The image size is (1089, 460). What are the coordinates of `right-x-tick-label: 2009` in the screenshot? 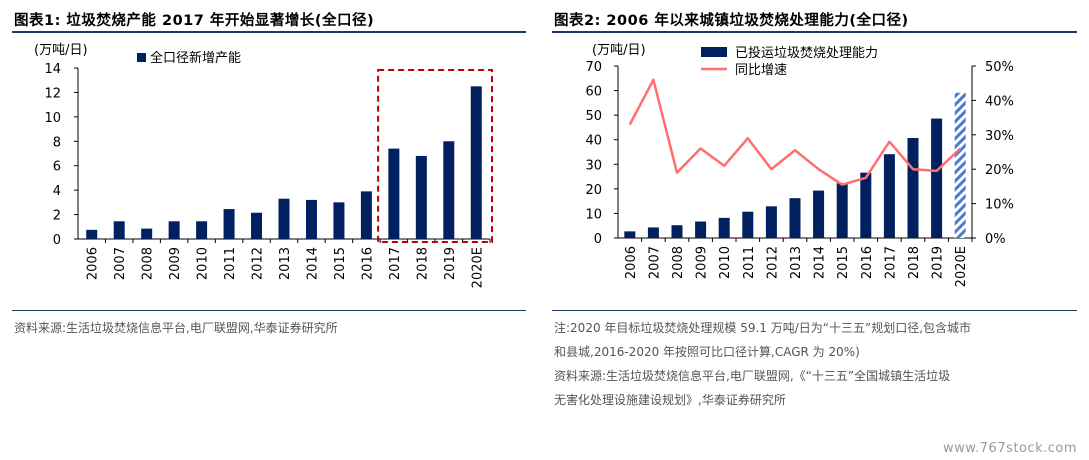 It's located at (702, 262).